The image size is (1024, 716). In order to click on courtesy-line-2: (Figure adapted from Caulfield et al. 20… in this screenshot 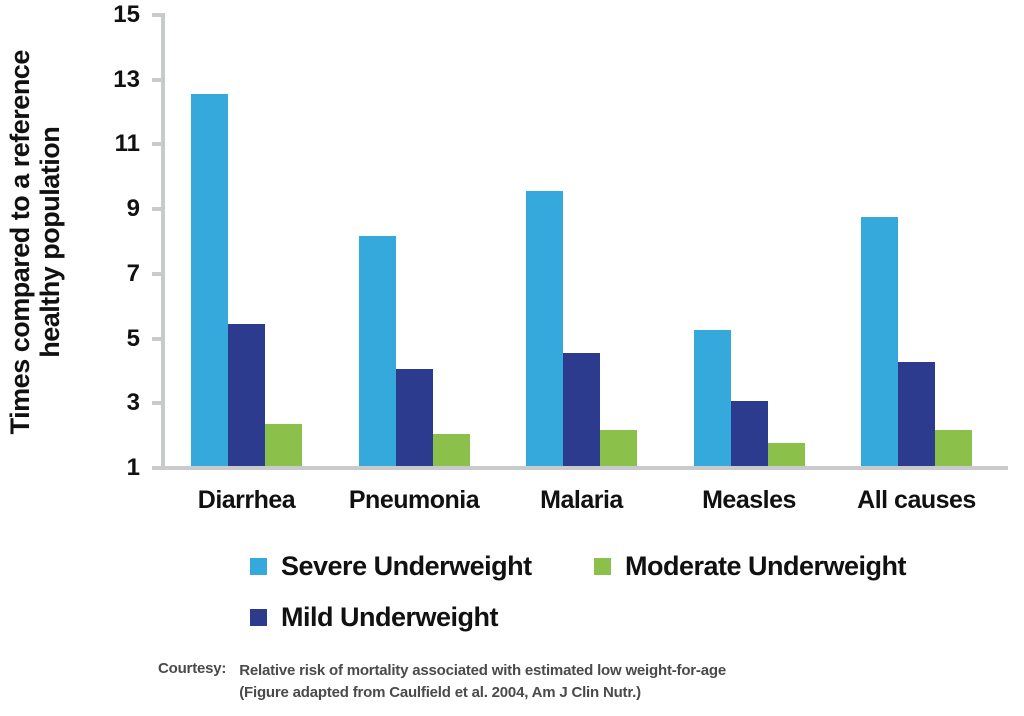, I will do `click(440, 692)`.